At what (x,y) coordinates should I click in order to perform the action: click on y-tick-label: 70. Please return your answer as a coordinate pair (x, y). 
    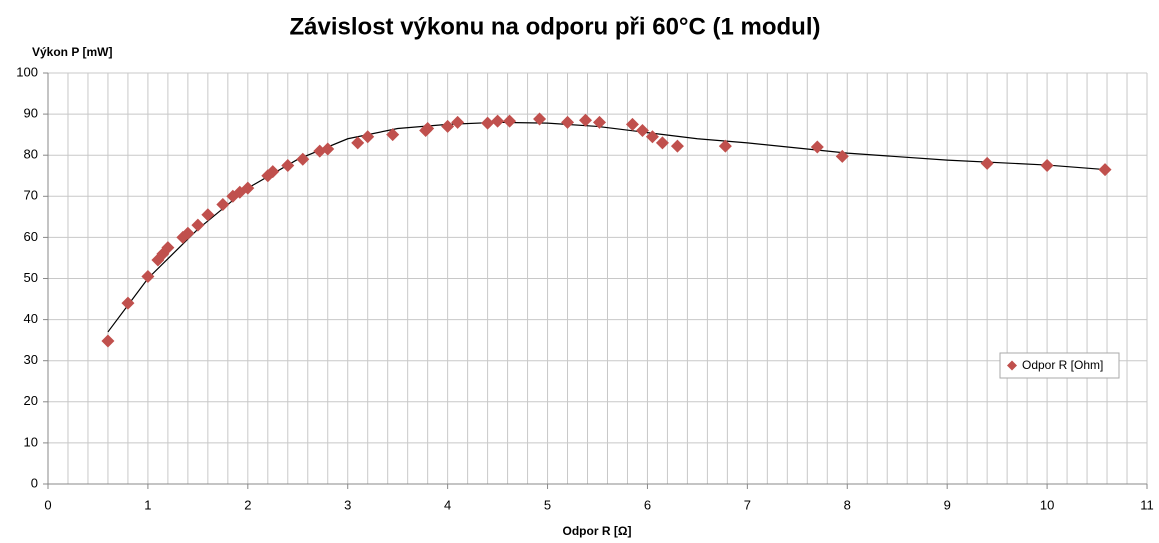
    Looking at the image, I should click on (31, 195).